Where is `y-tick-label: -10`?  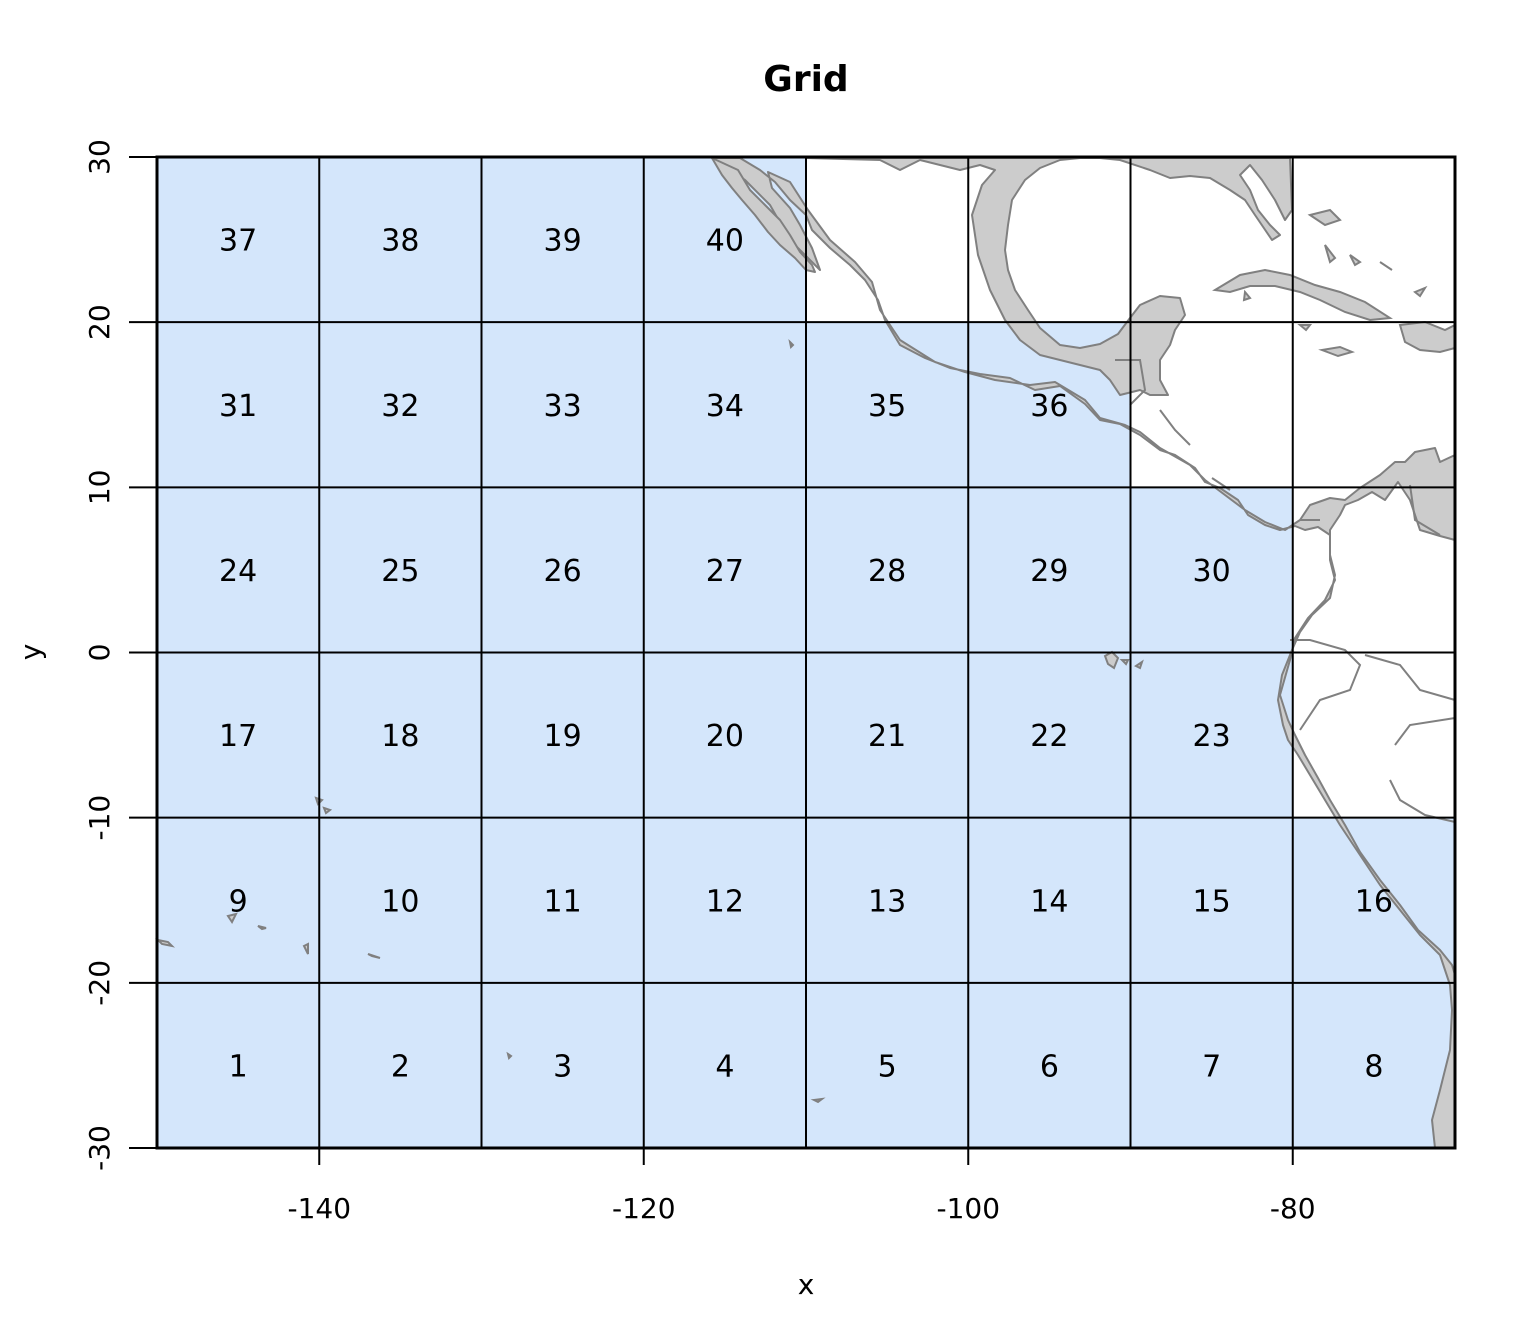
y-tick-label: -10 is located at coordinates (99, 818).